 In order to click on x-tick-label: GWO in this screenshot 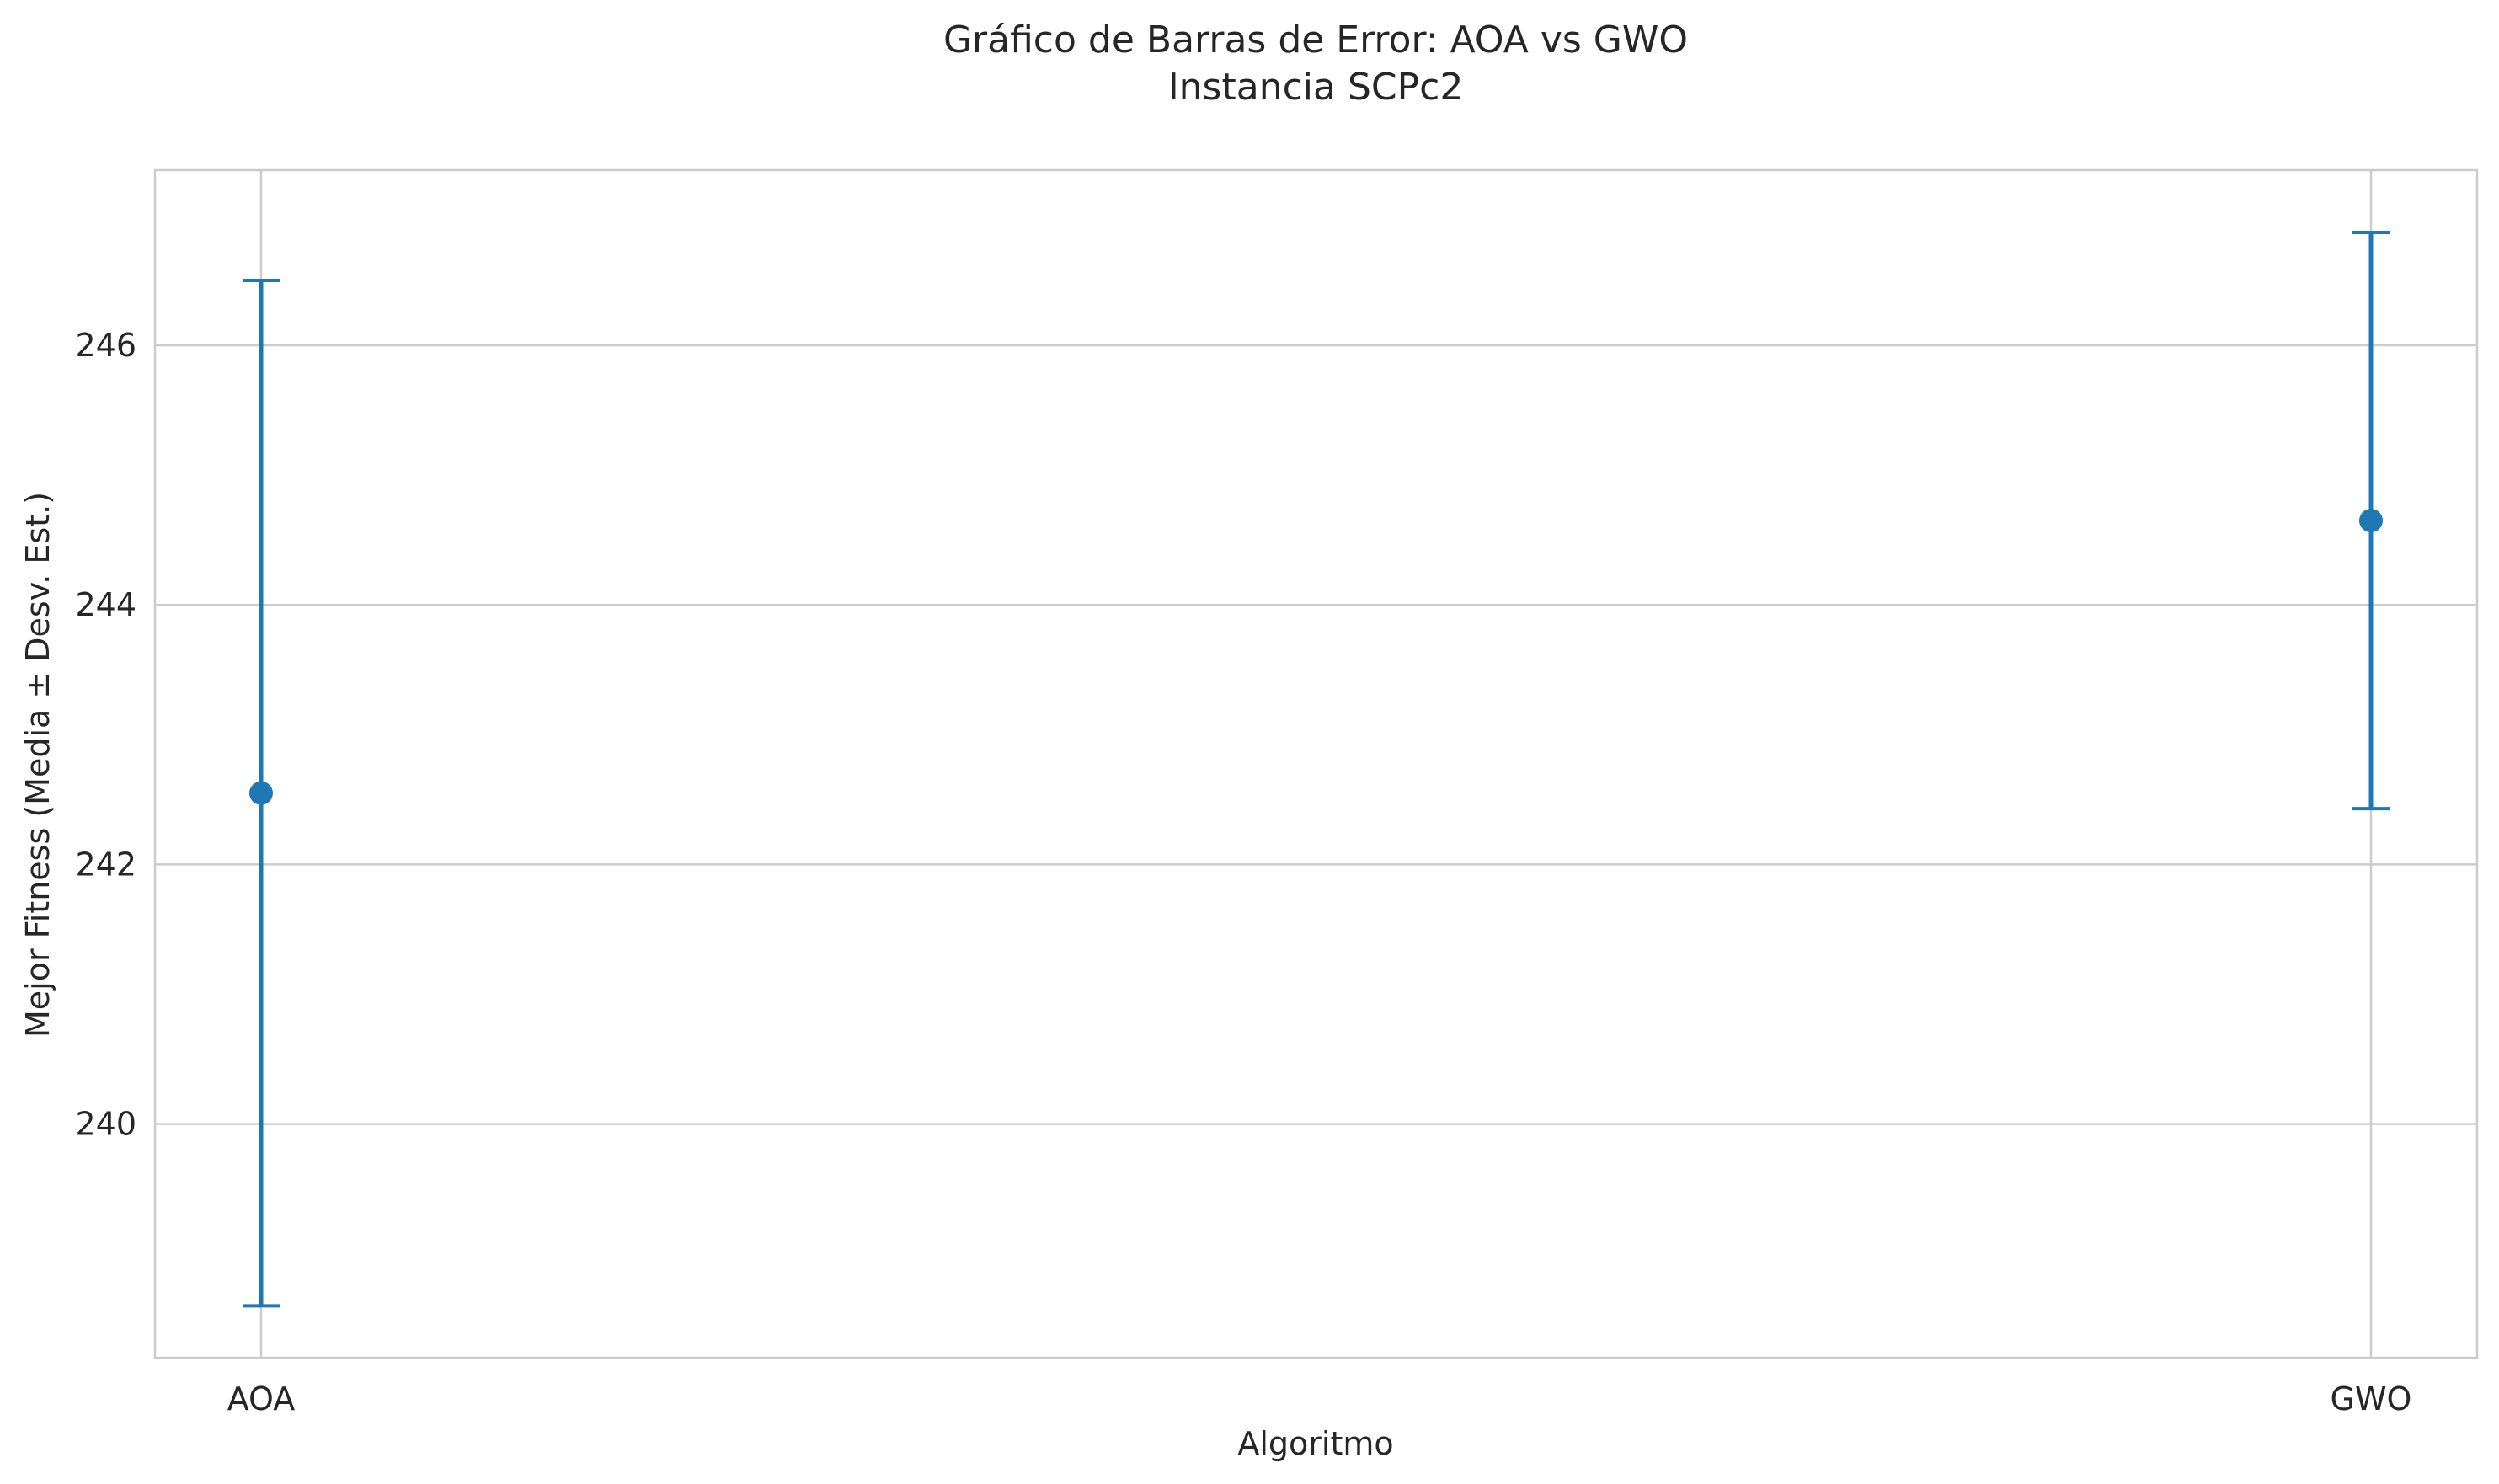, I will do `click(2371, 1399)`.